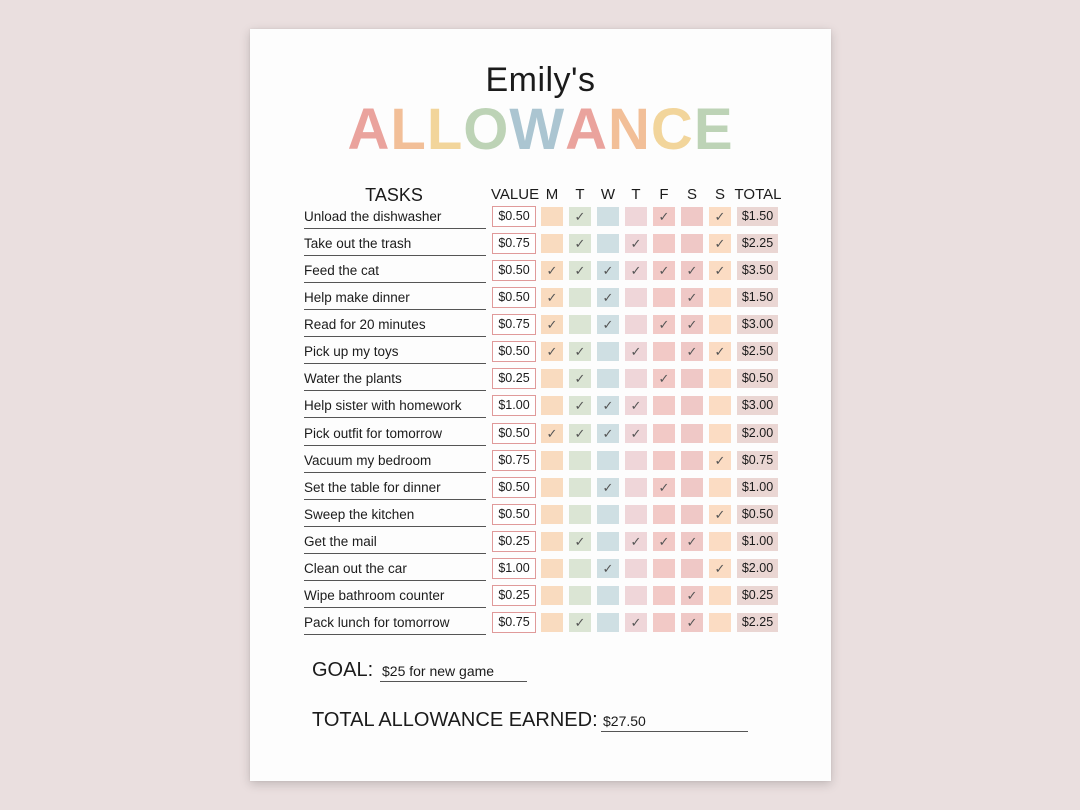  Describe the element at coordinates (453, 672) in the screenshot. I see `goal-field: $25 for new game` at that location.